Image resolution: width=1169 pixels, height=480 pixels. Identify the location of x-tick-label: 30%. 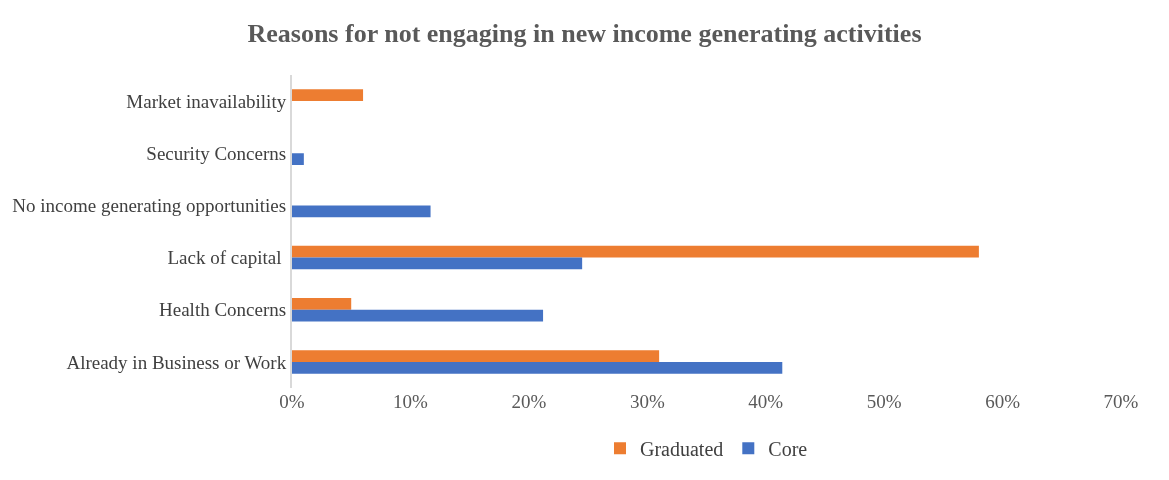
(647, 401).